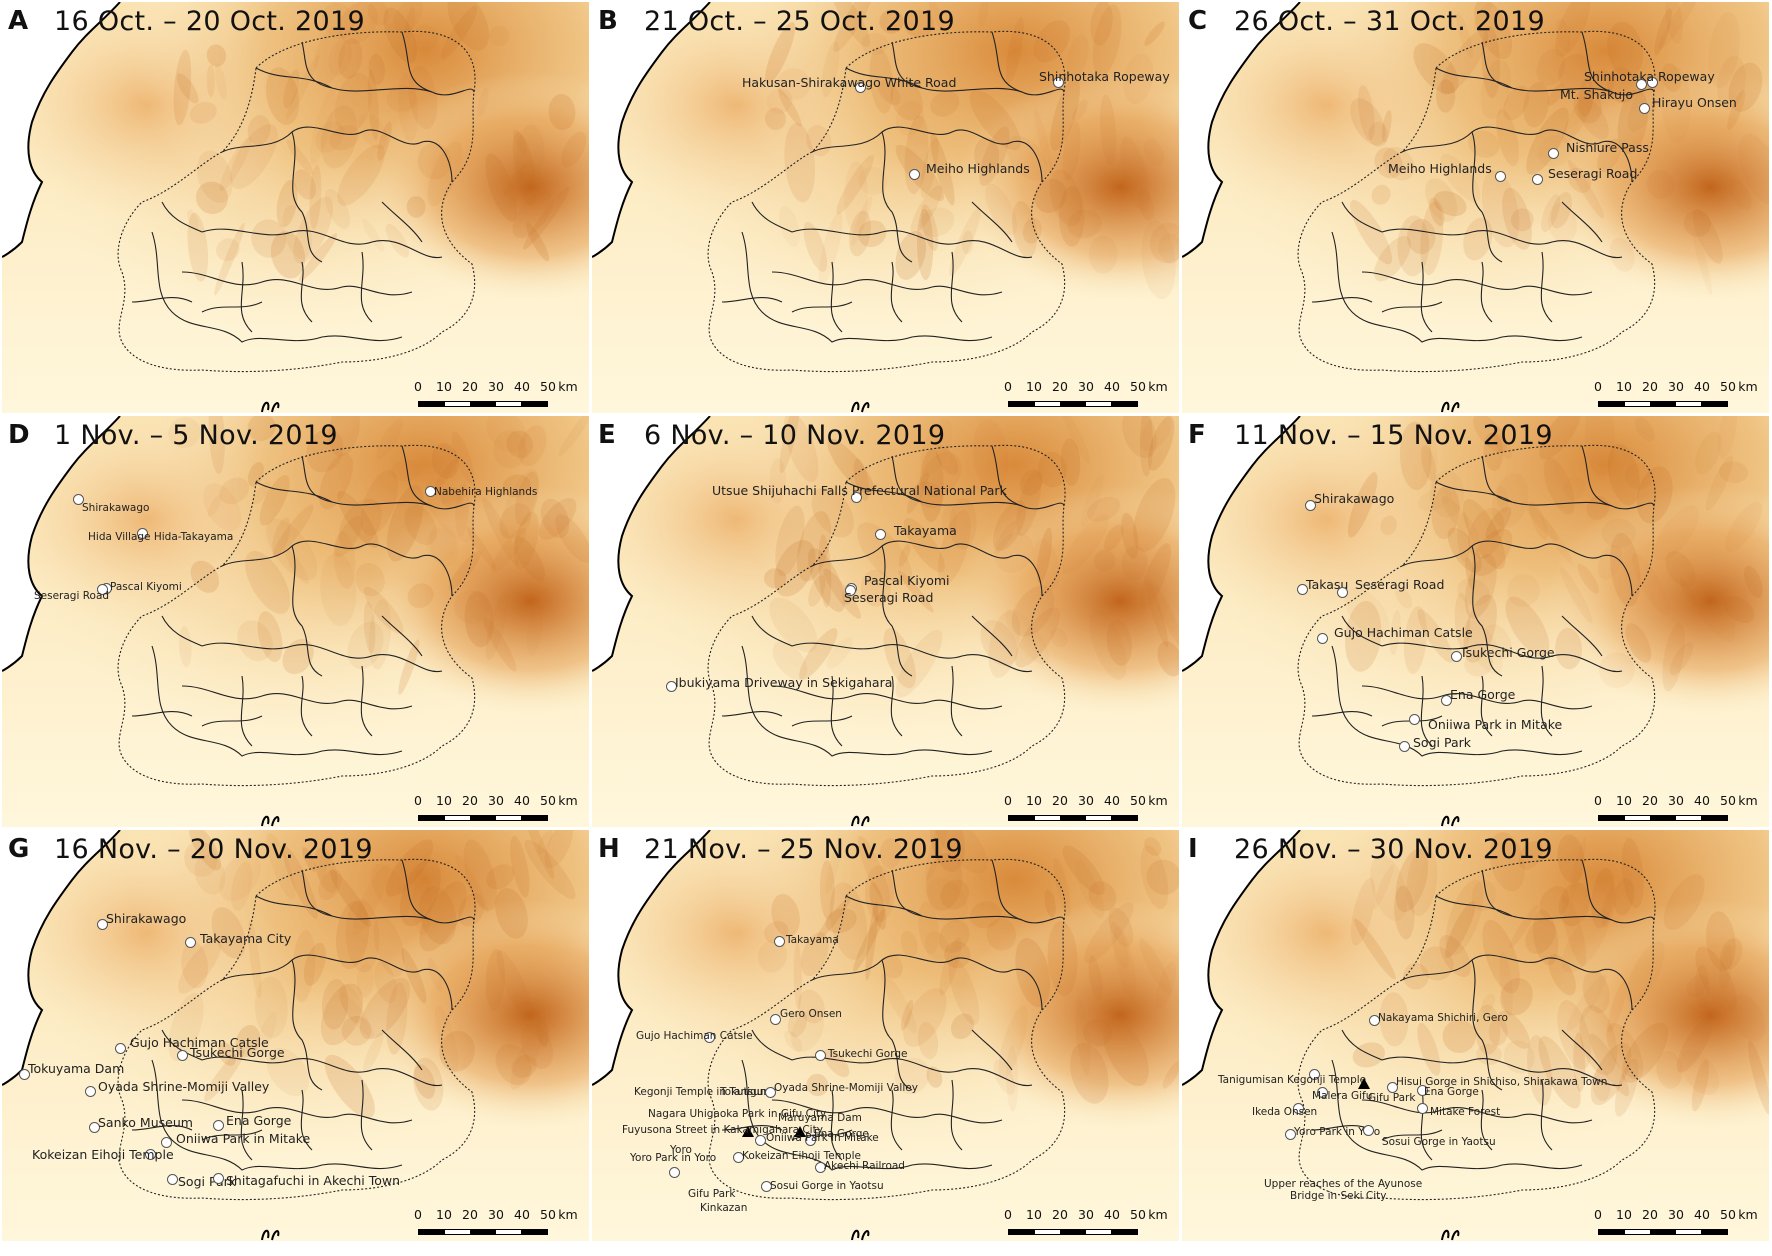 This screenshot has height=1256, width=1772. Describe the element at coordinates (978, 168) in the screenshot. I see `place-label: Meiho Highlands` at that location.